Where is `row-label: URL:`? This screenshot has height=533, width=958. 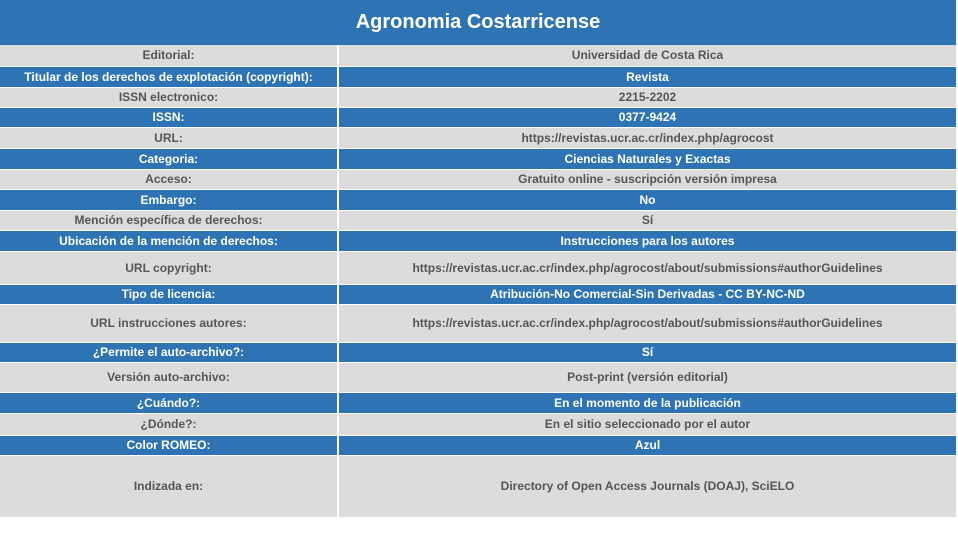
row-label: URL: is located at coordinates (169, 138).